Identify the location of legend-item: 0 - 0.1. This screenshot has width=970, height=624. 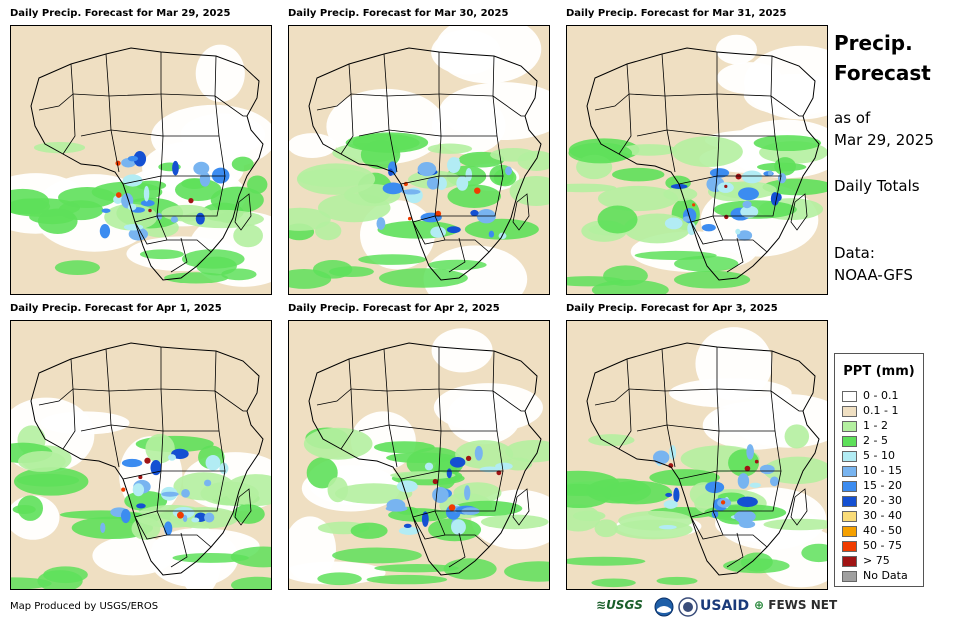
(870, 396).